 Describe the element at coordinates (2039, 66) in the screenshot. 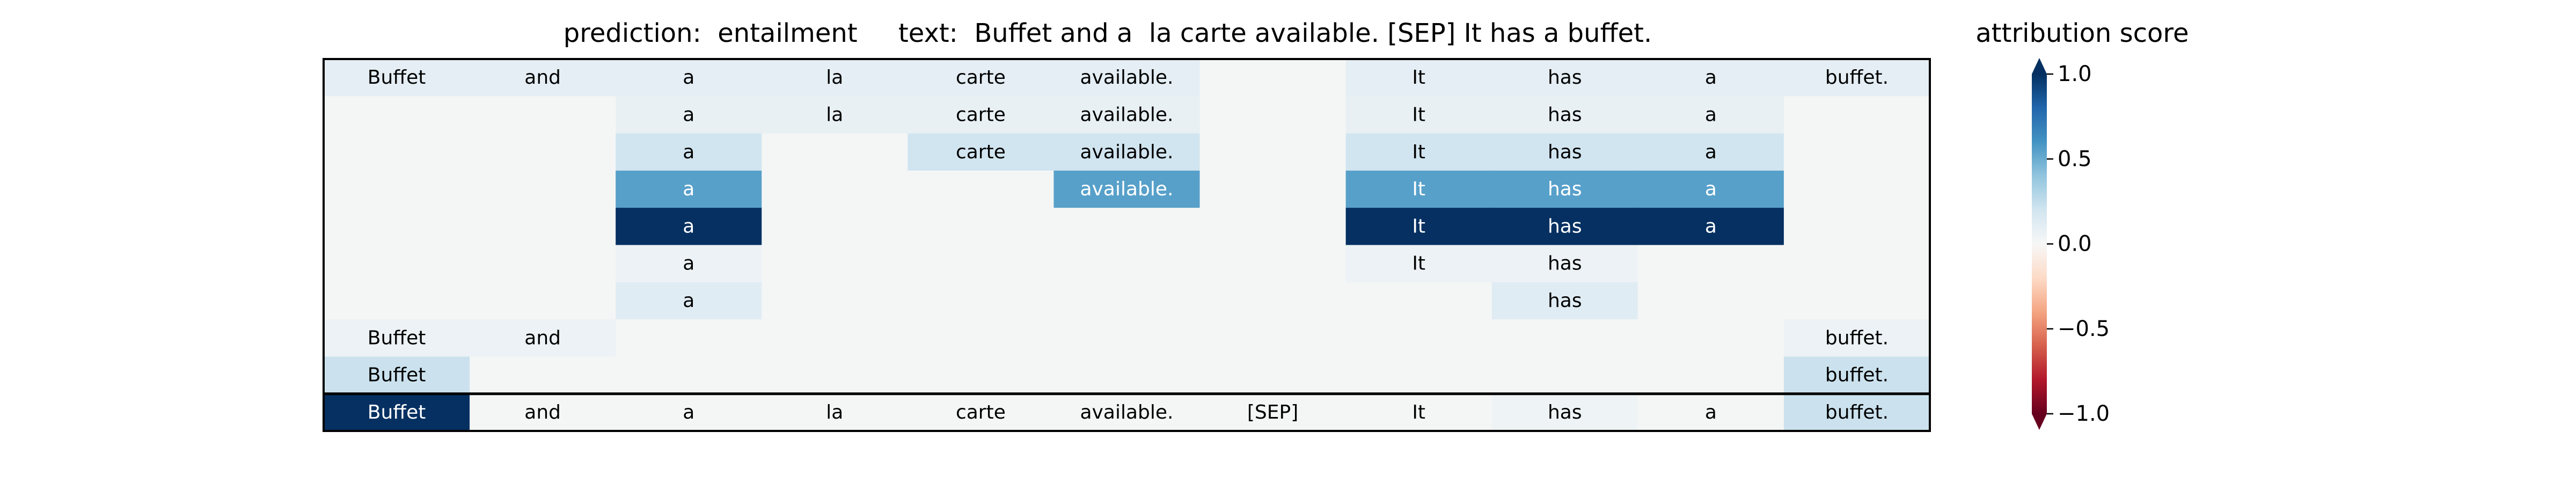

I see `colorbar-extend-max` at that location.